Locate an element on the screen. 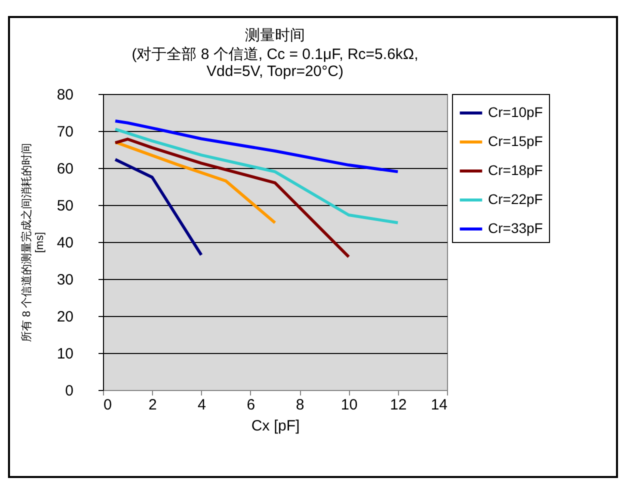 The image size is (625, 480). x-tick-label: 8 is located at coordinates (300, 405).